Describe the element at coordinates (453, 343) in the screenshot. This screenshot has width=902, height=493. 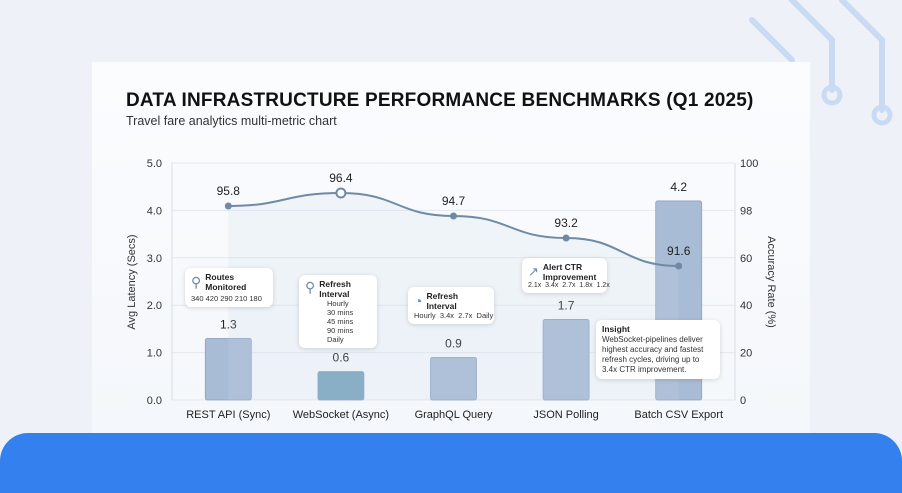
I see `bar-value-label: 0.9` at that location.